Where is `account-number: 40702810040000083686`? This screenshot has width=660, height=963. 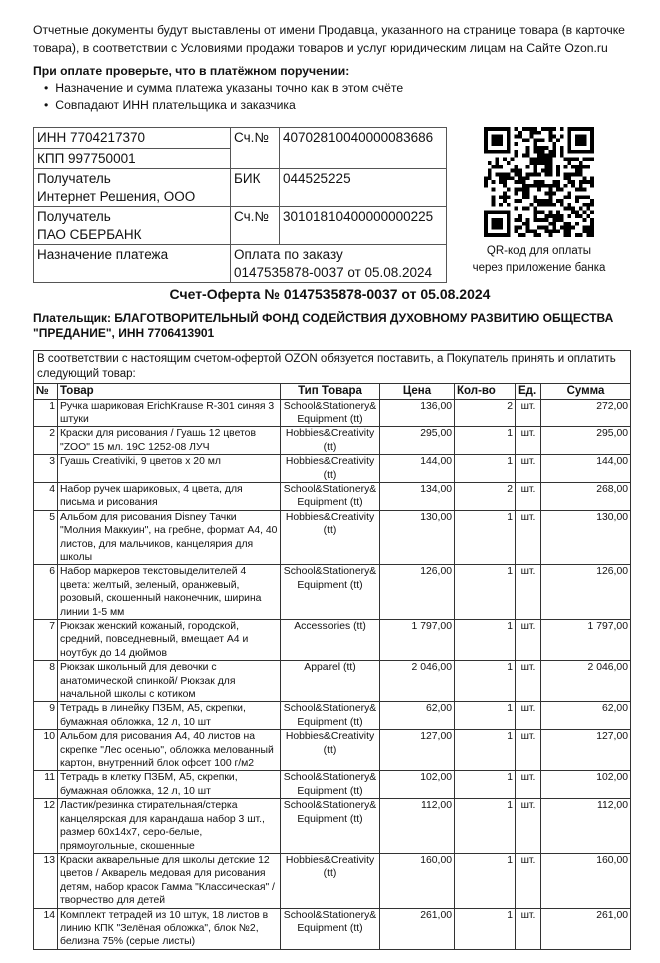
account-number: 40702810040000083686 is located at coordinates (363, 148).